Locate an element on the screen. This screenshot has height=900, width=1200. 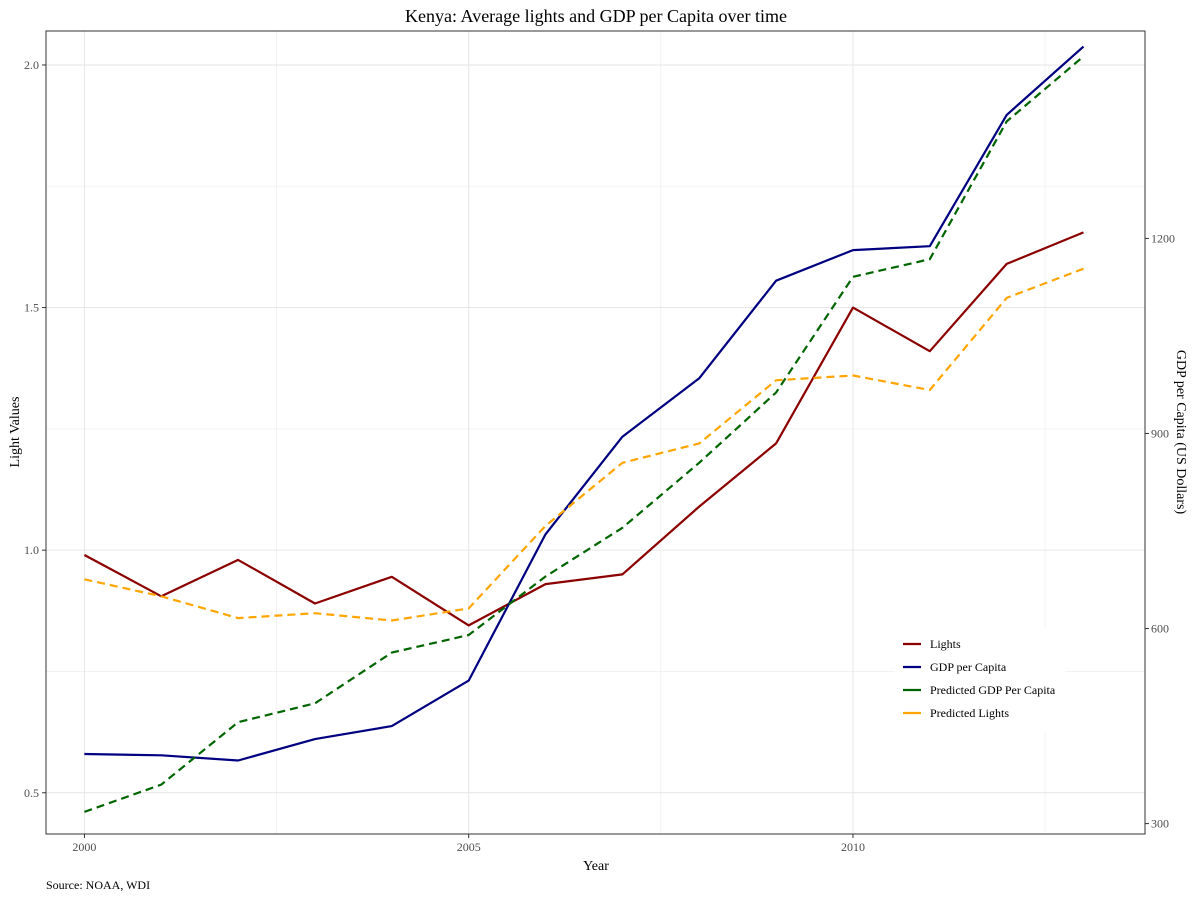
legend-label: Lights is located at coordinates (945, 644).